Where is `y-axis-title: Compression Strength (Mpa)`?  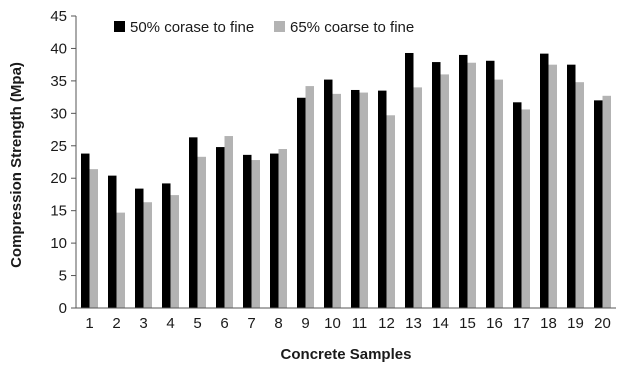 y-axis-title: Compression Strength (Mpa) is located at coordinates (16, 165).